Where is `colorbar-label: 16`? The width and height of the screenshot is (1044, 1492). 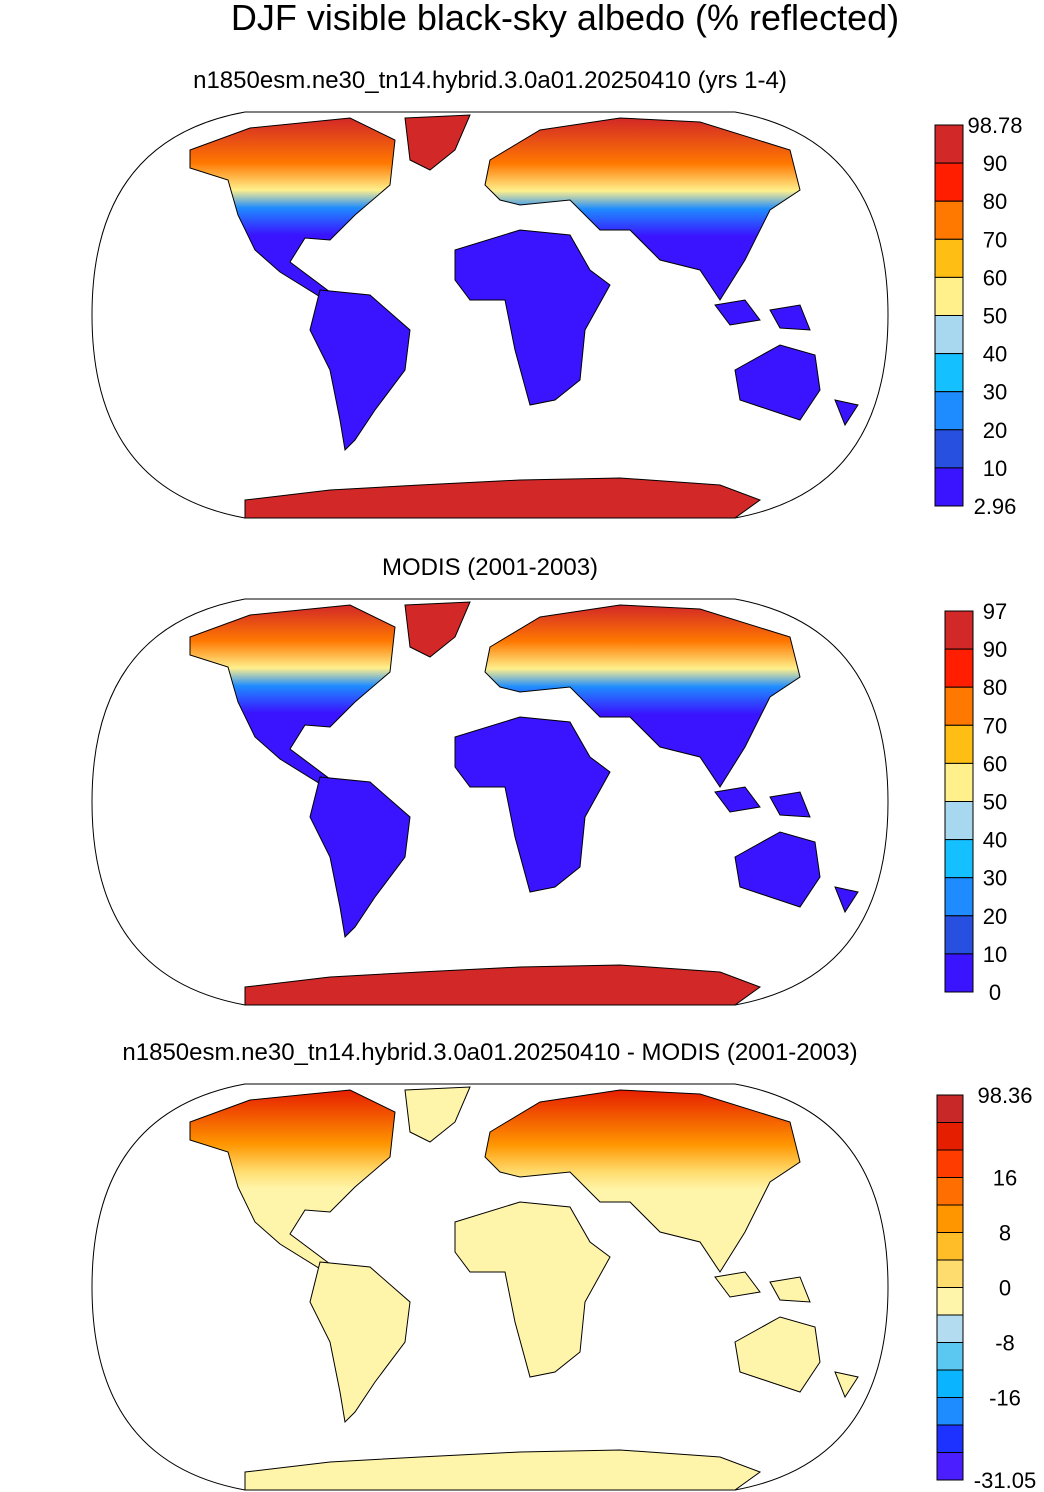 colorbar-label: 16 is located at coordinates (1005, 1178).